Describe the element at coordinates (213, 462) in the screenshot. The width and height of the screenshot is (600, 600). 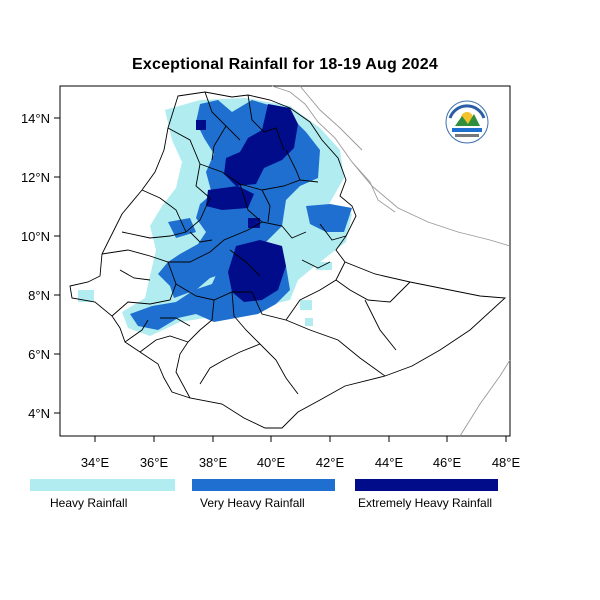
I see `x-tick-label: 38°E` at that location.